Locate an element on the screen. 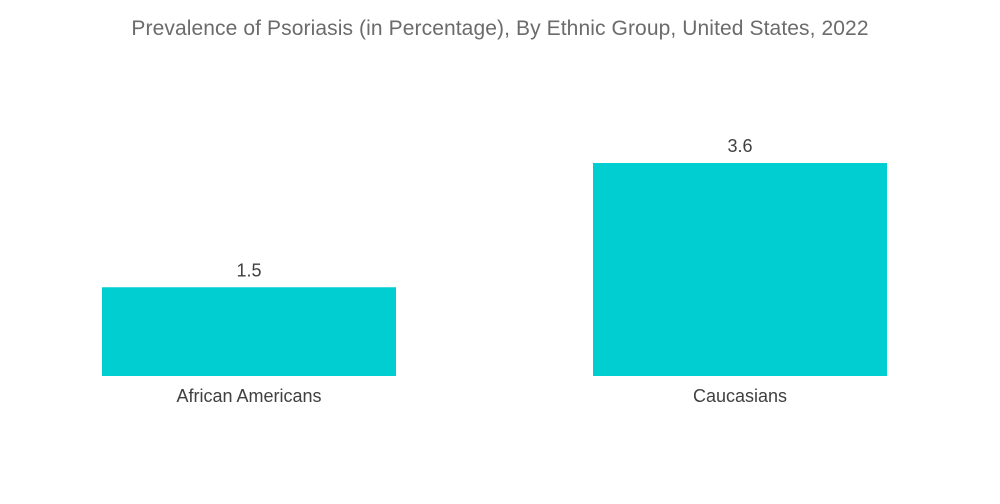 This screenshot has height=504, width=1000. bar-african-americans is located at coordinates (249, 331).